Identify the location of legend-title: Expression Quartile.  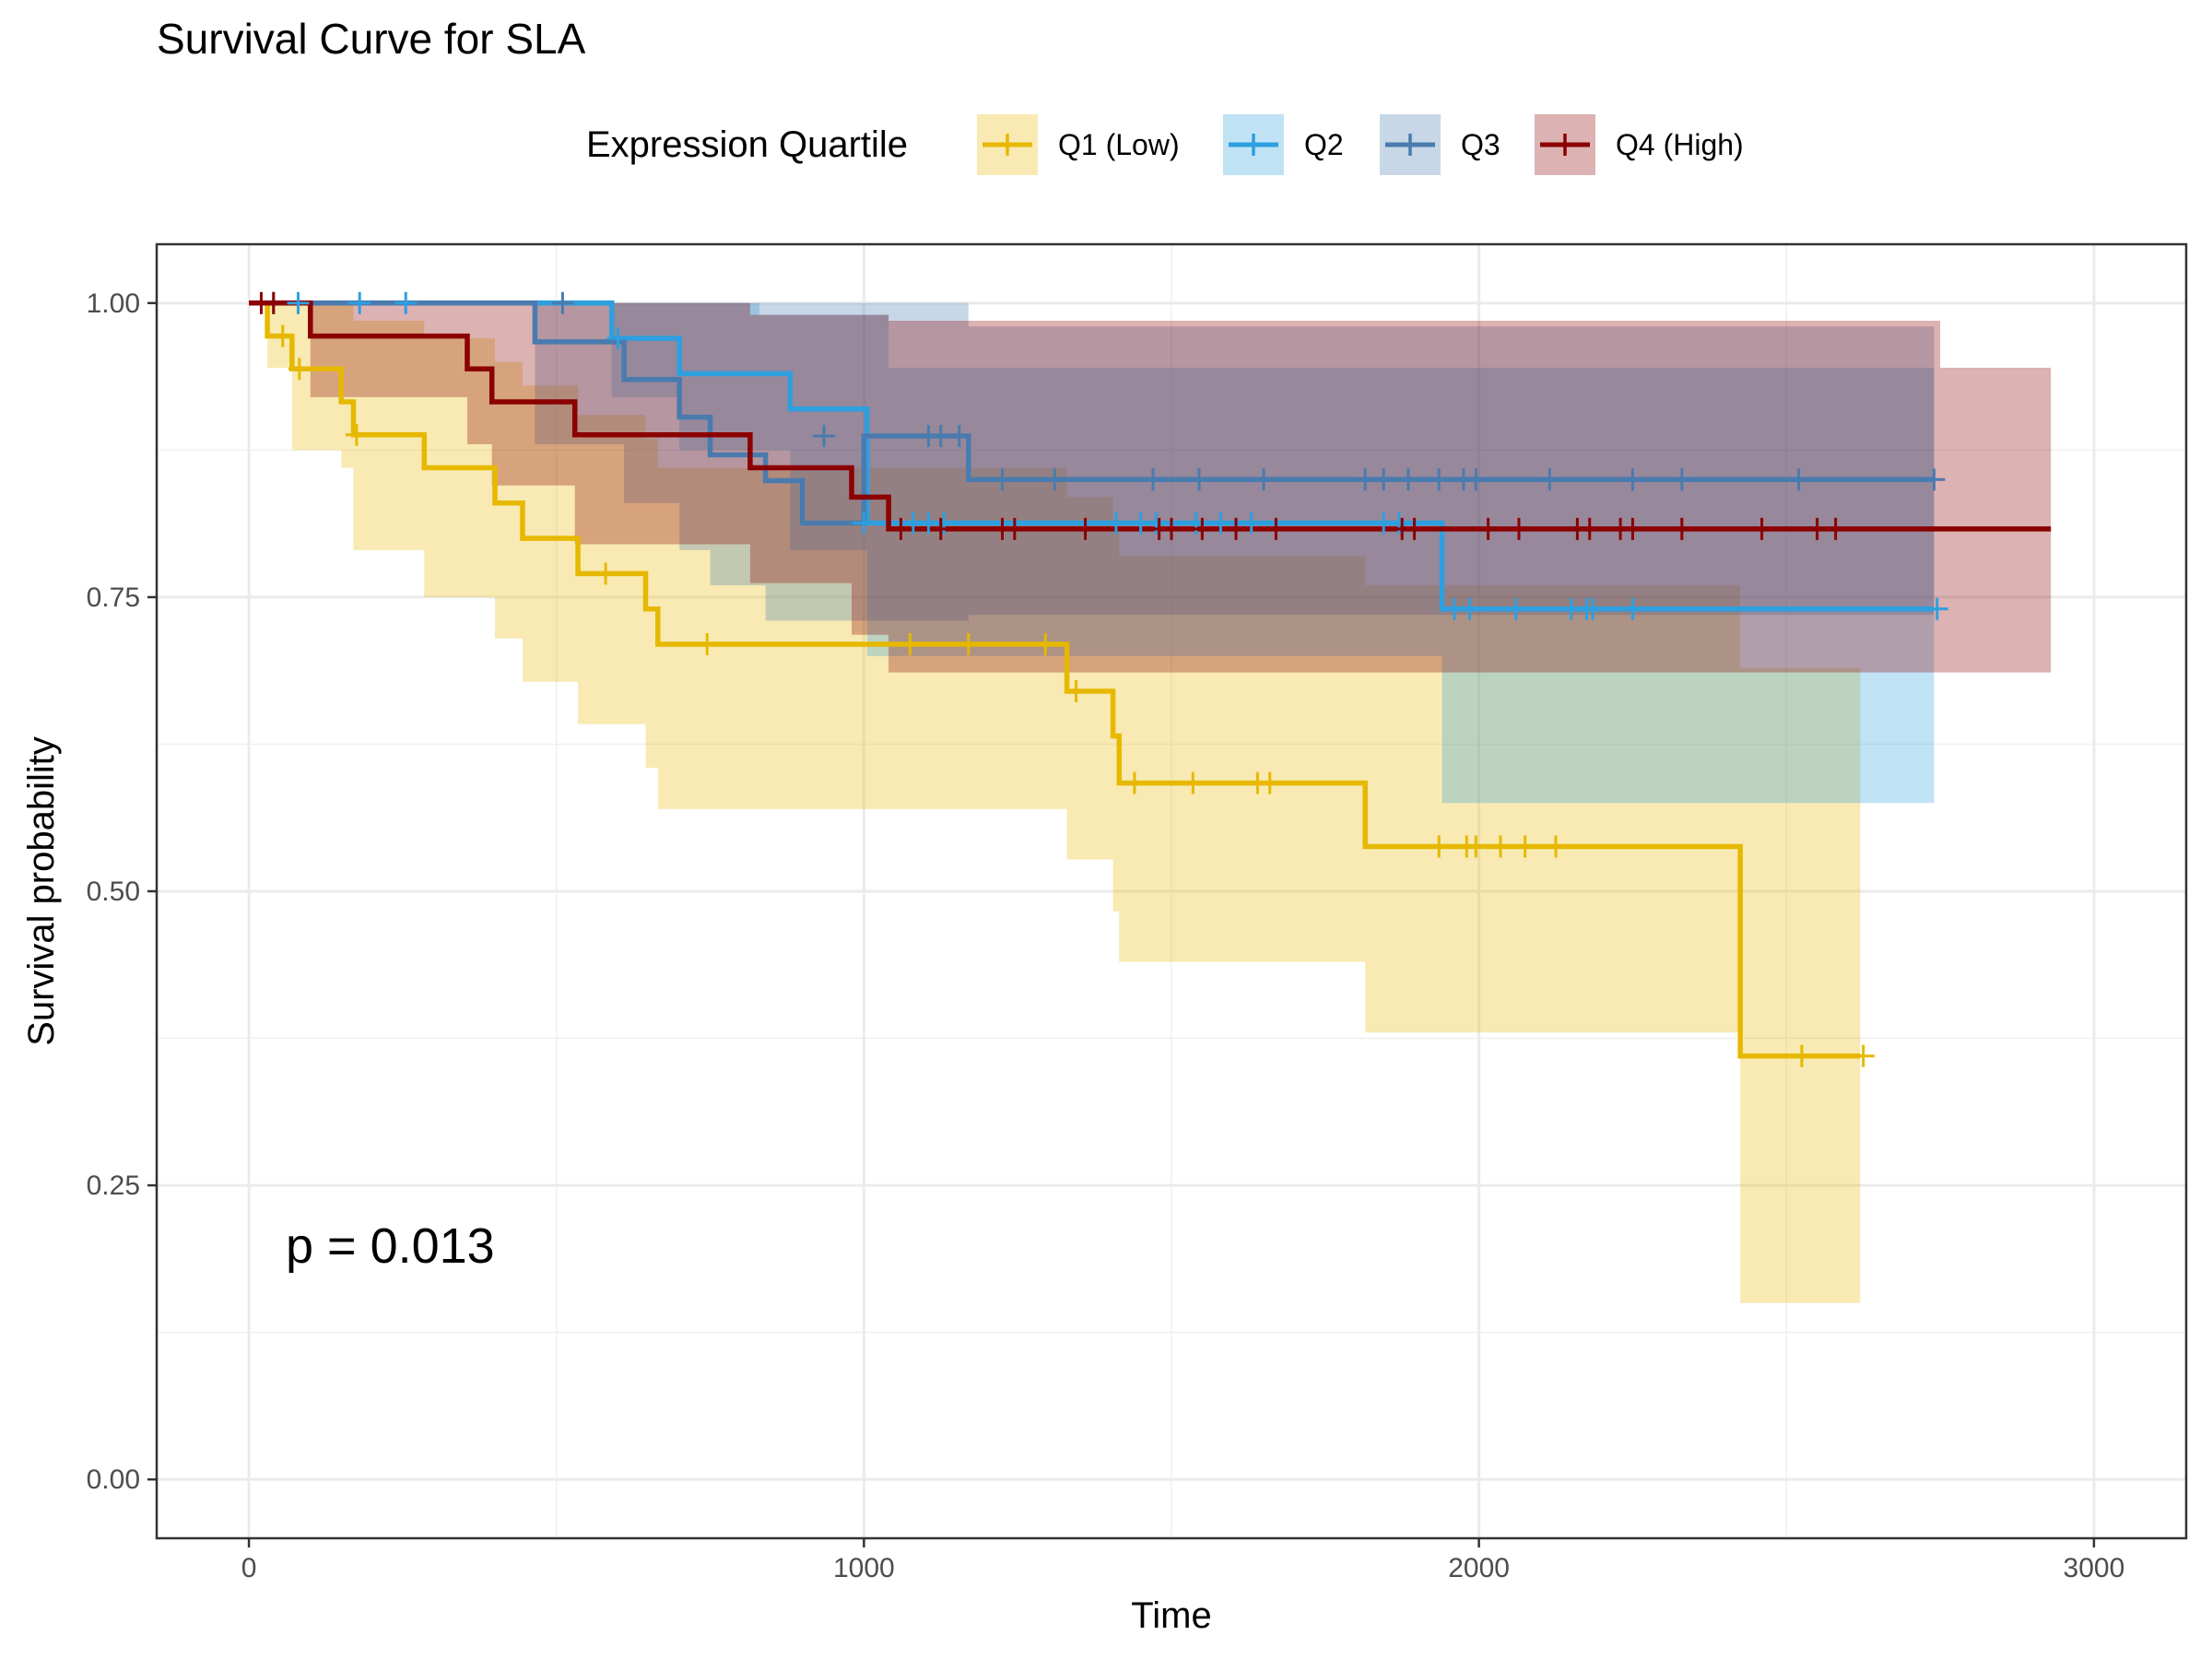
(747, 144).